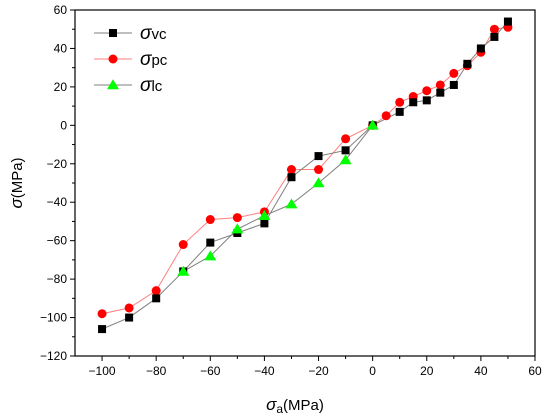 The height and width of the screenshot is (420, 550). Describe the element at coordinates (57, 164) in the screenshot. I see `y-tick-label: −20` at that location.